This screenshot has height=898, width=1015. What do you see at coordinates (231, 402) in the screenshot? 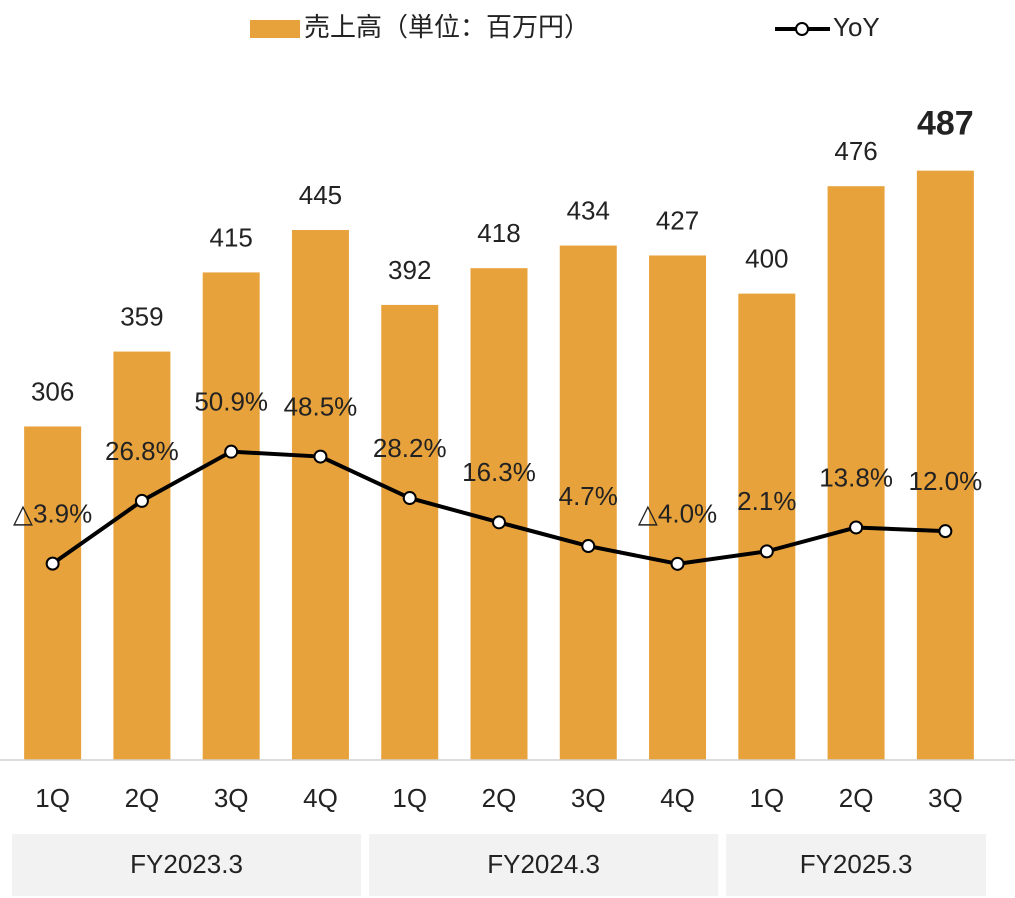
I see `yoy-value-label: 50.9%` at bounding box center [231, 402].